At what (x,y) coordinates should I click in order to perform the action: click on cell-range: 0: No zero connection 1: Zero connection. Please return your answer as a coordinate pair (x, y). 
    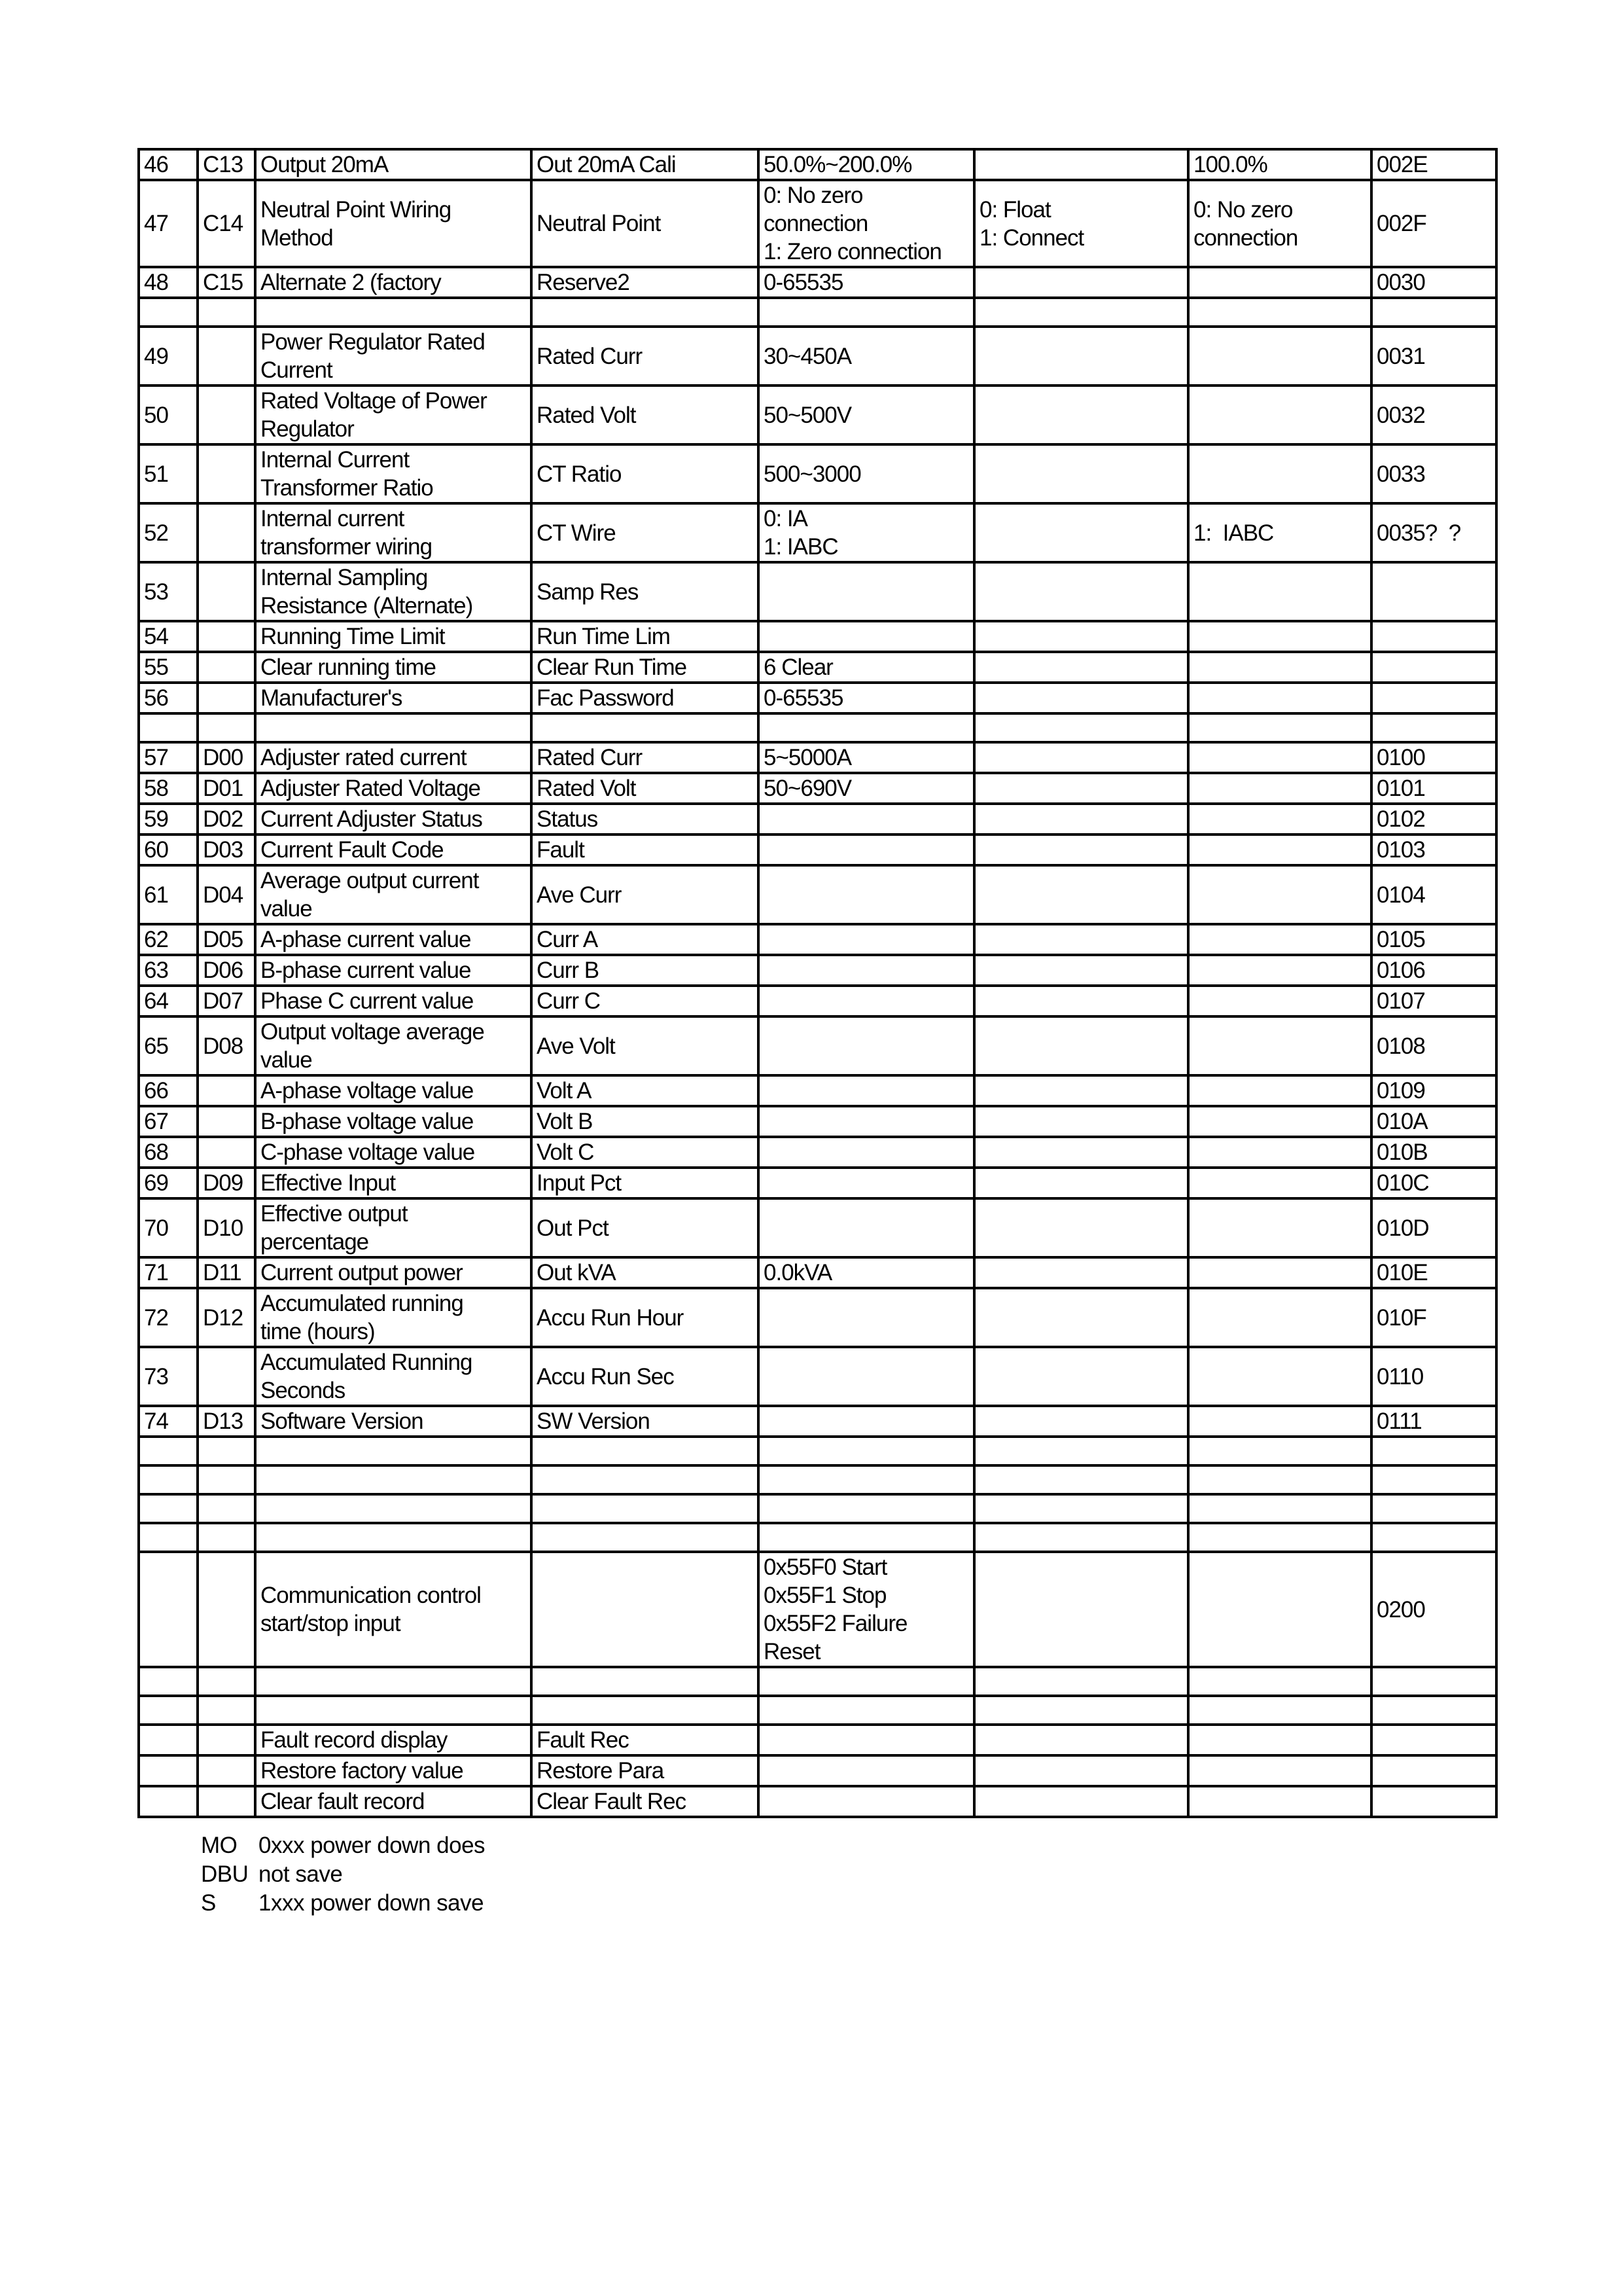
    Looking at the image, I should click on (866, 223).